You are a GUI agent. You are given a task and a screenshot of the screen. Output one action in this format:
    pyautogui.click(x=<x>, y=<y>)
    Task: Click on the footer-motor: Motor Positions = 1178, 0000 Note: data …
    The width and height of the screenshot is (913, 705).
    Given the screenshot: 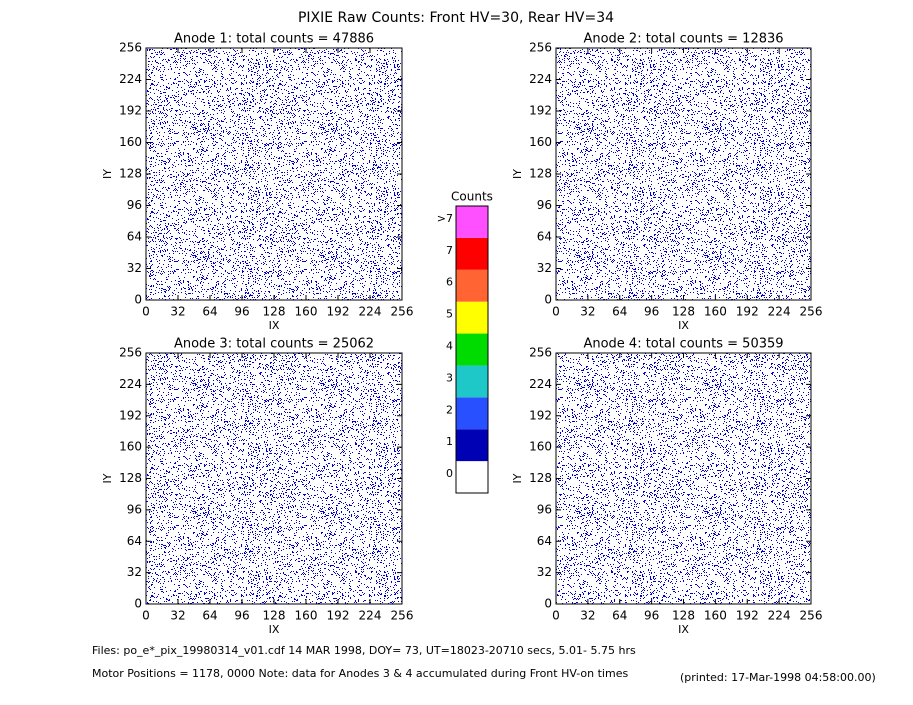 What is the action you would take?
    pyautogui.click(x=360, y=673)
    